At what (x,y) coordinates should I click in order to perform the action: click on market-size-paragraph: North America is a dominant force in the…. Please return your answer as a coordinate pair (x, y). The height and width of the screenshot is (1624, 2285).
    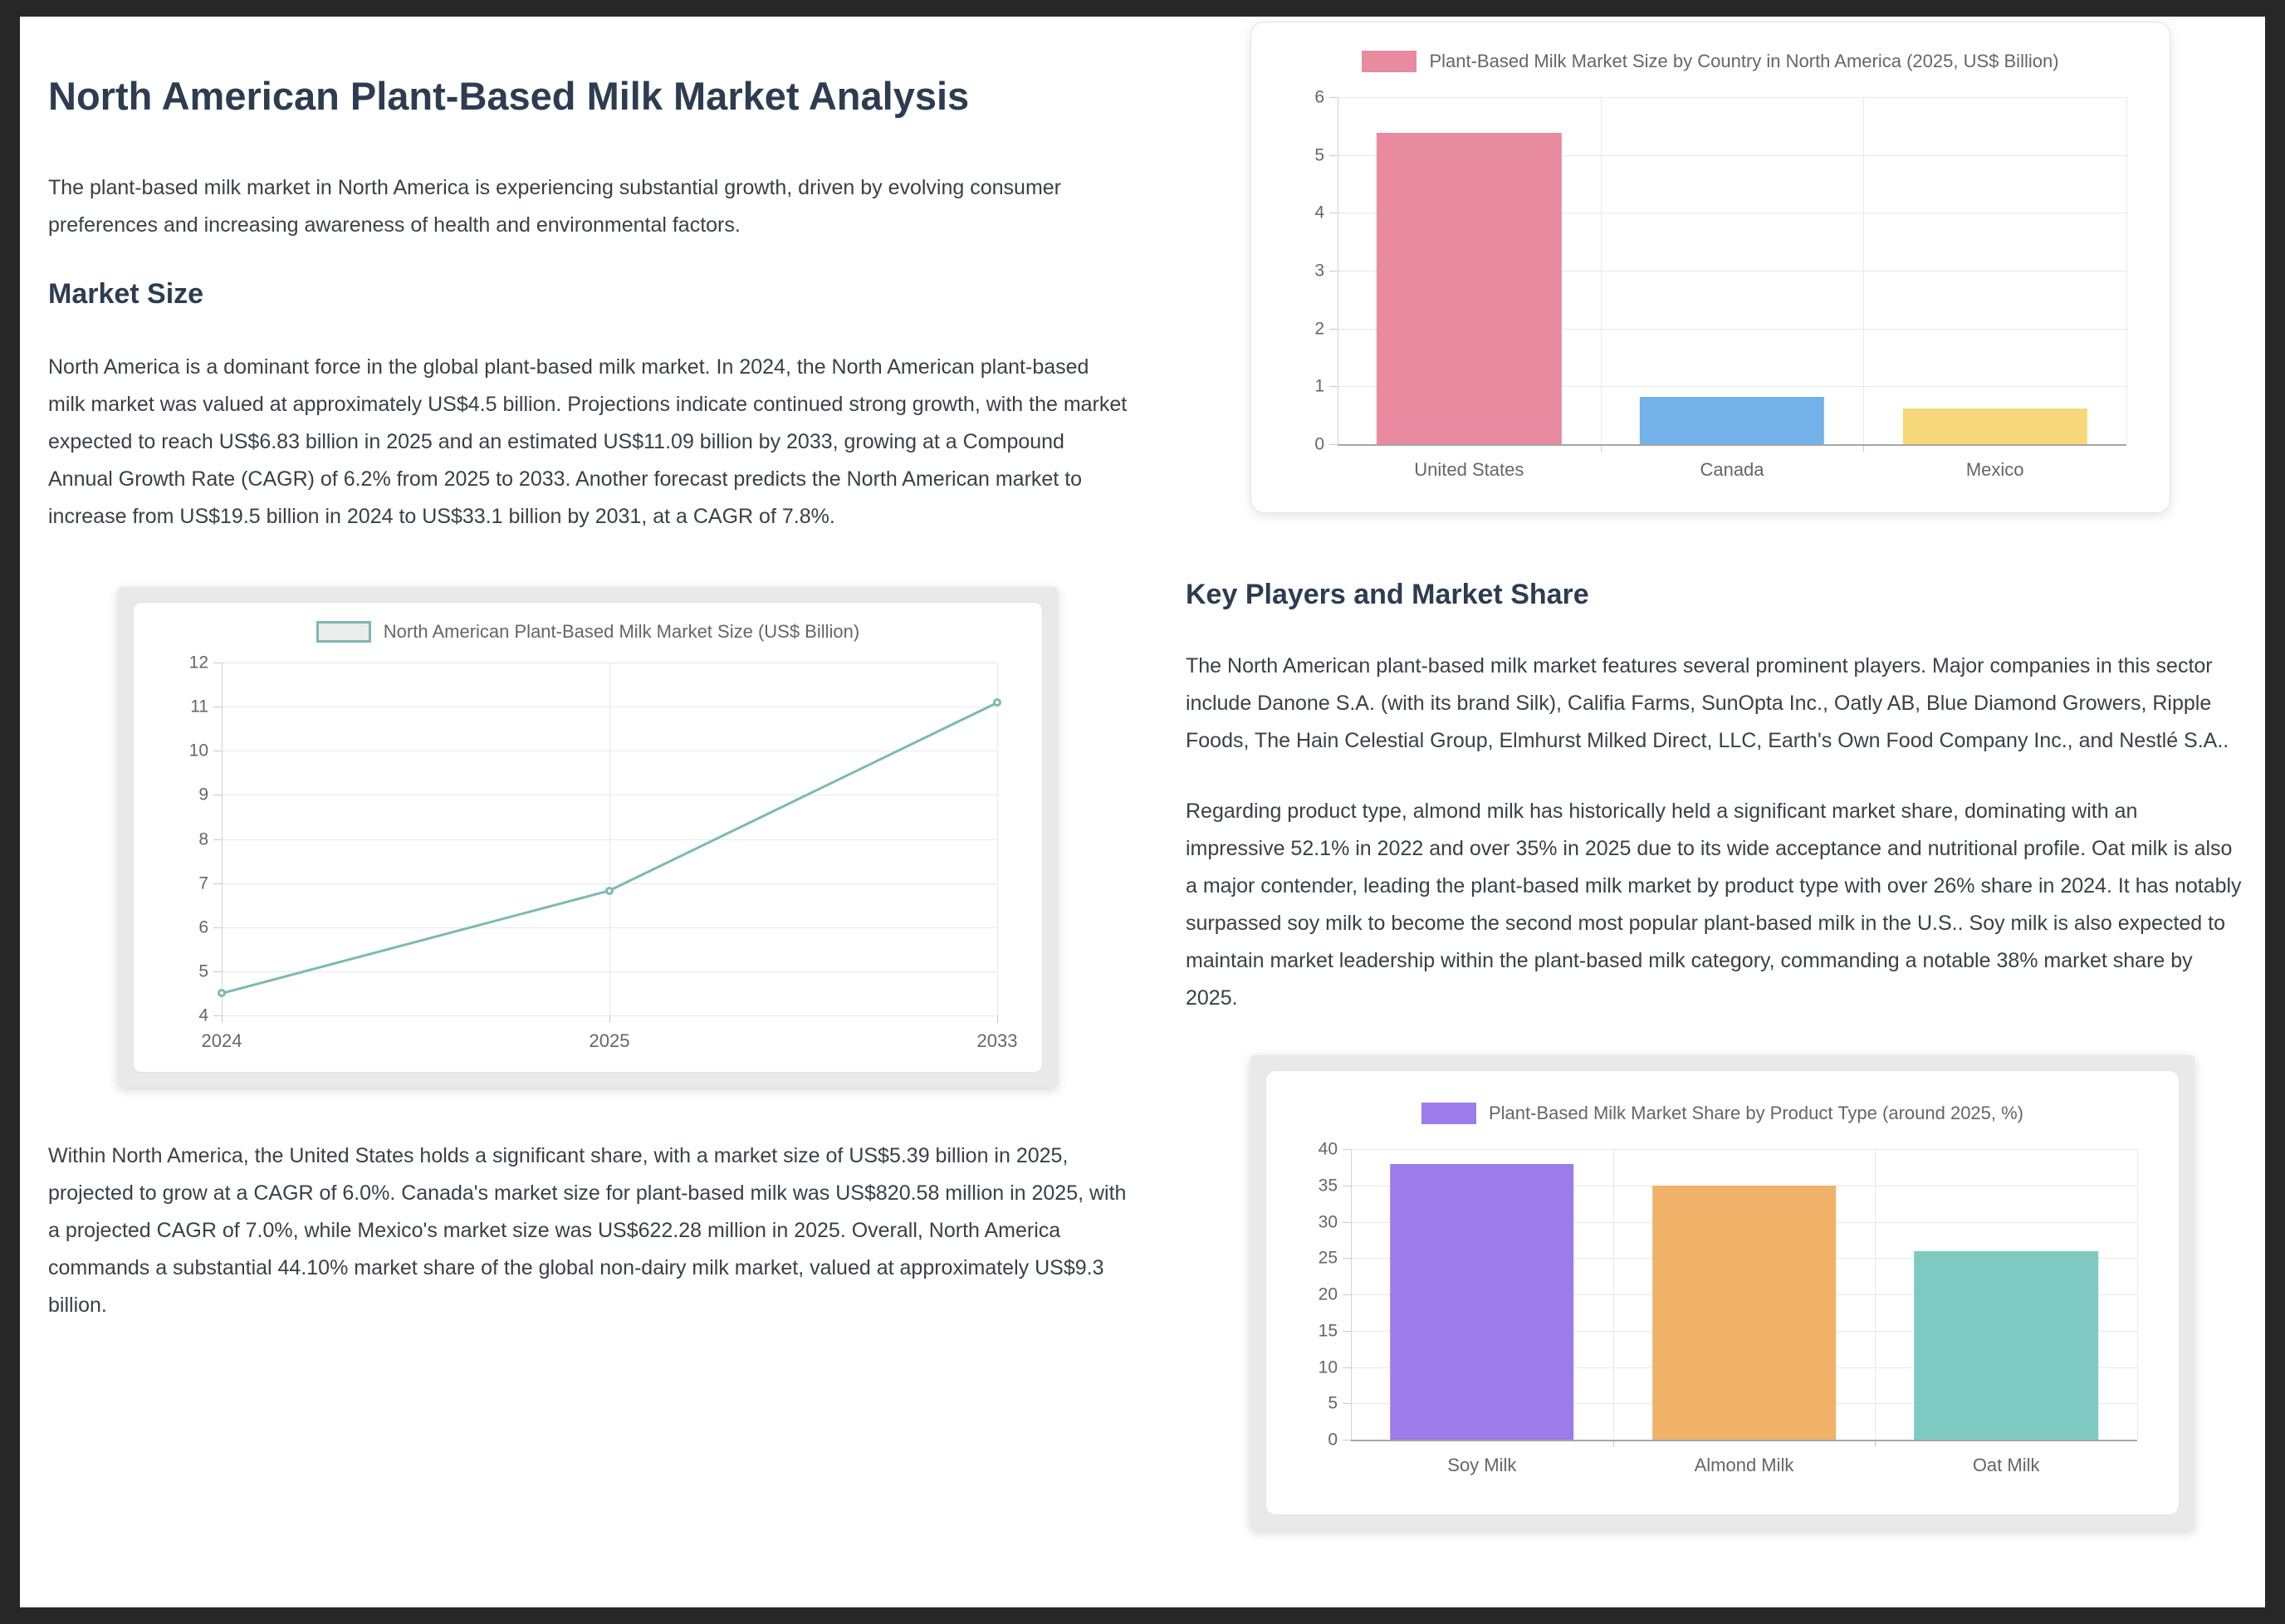
    Looking at the image, I should click on (588, 442).